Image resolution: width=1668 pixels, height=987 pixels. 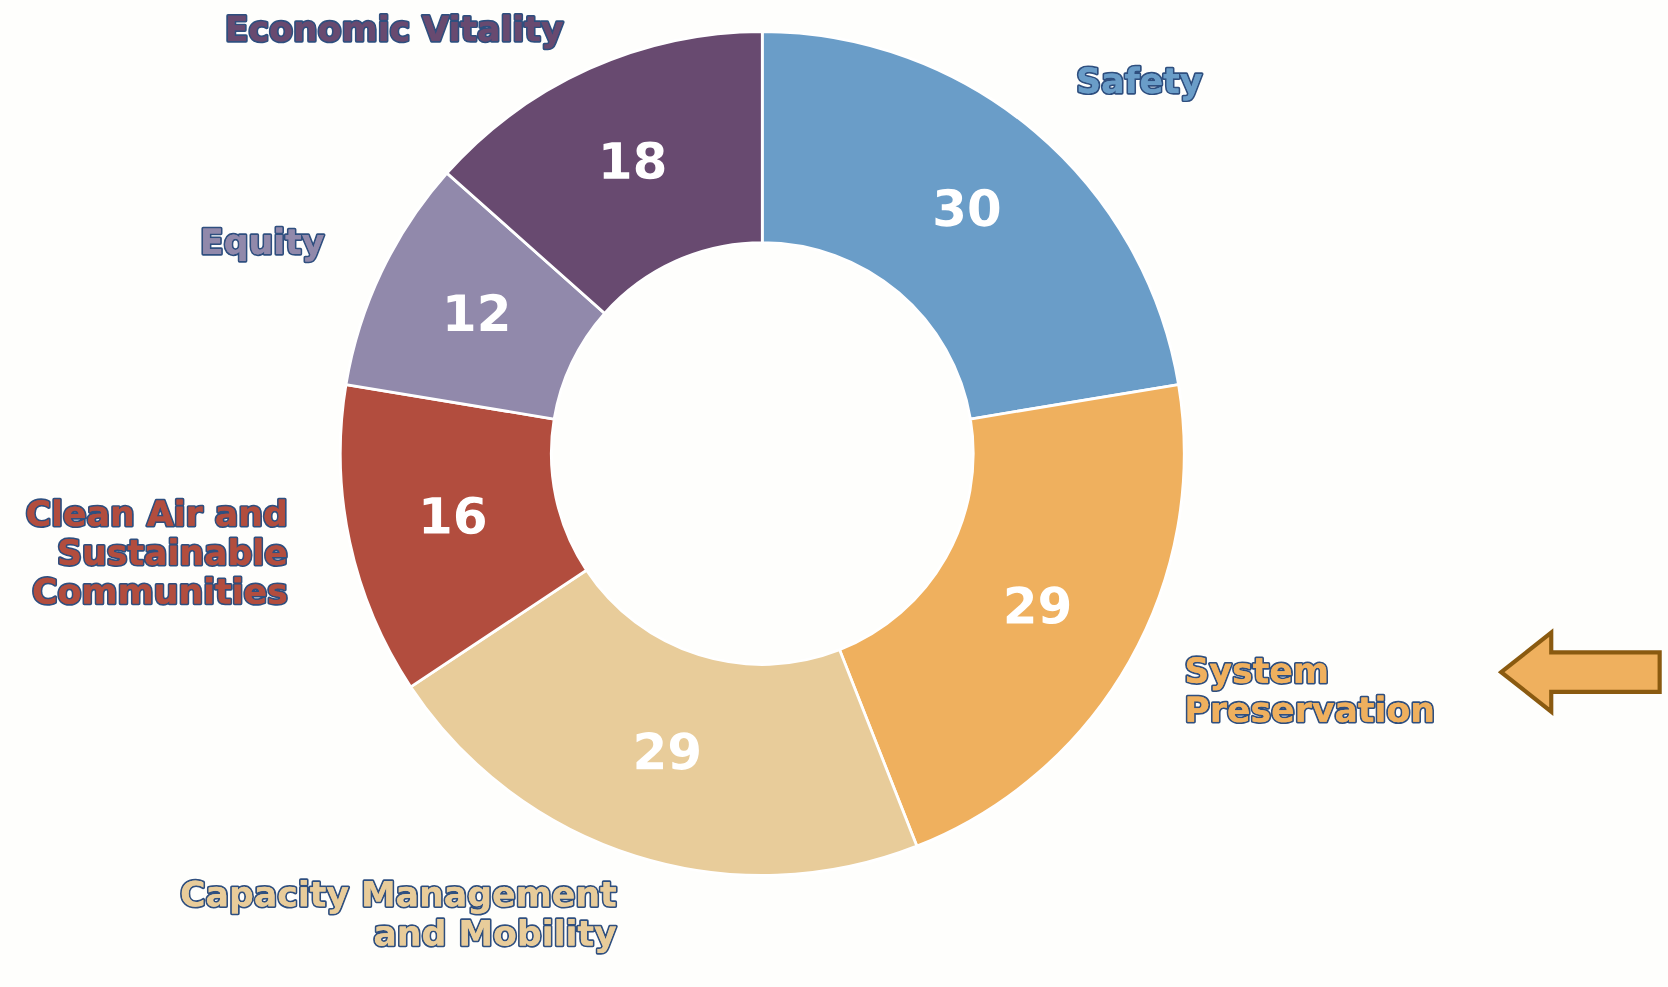 What do you see at coordinates (477, 312) in the screenshot?
I see `data-label: 12` at bounding box center [477, 312].